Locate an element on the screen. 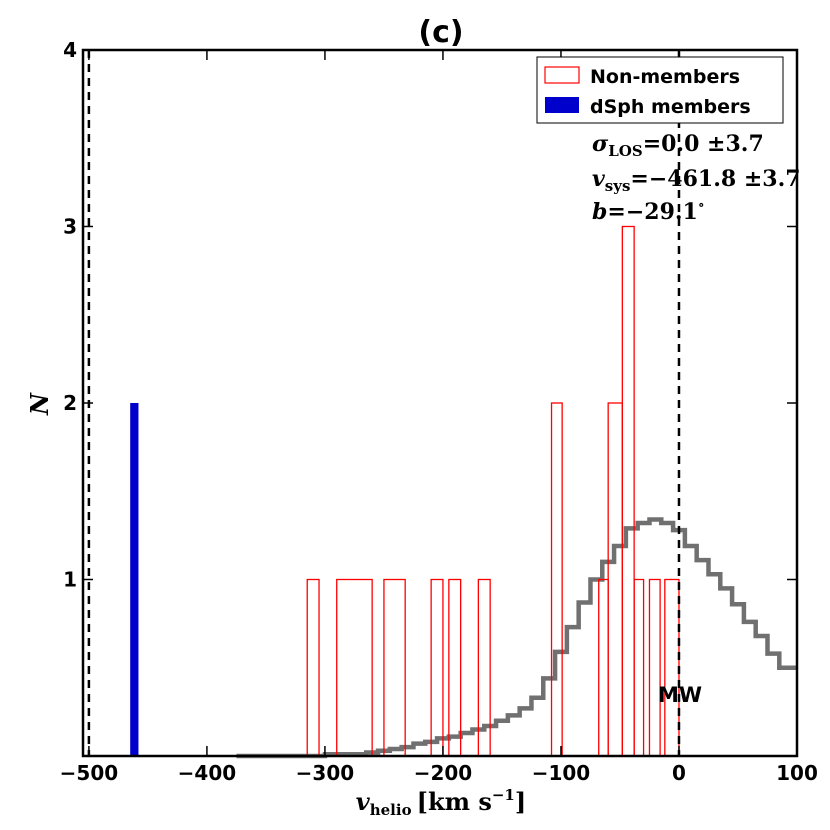 This screenshot has height=830, width=830. x-axis-label-unit: [km s is located at coordinates (454, 801).